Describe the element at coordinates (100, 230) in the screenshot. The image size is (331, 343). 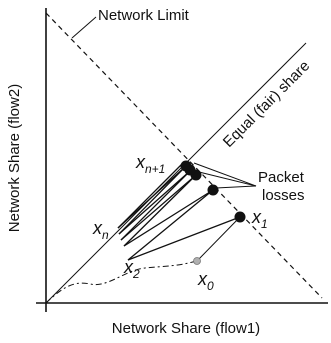
I see `point-label-xn: xn` at that location.